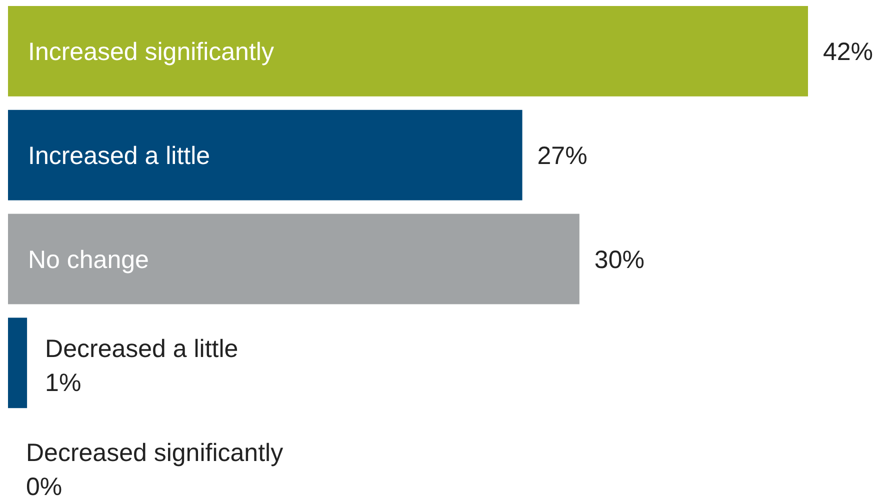 The width and height of the screenshot is (880, 500). Describe the element at coordinates (63, 382) in the screenshot. I see `data-label: 1%` at that location.